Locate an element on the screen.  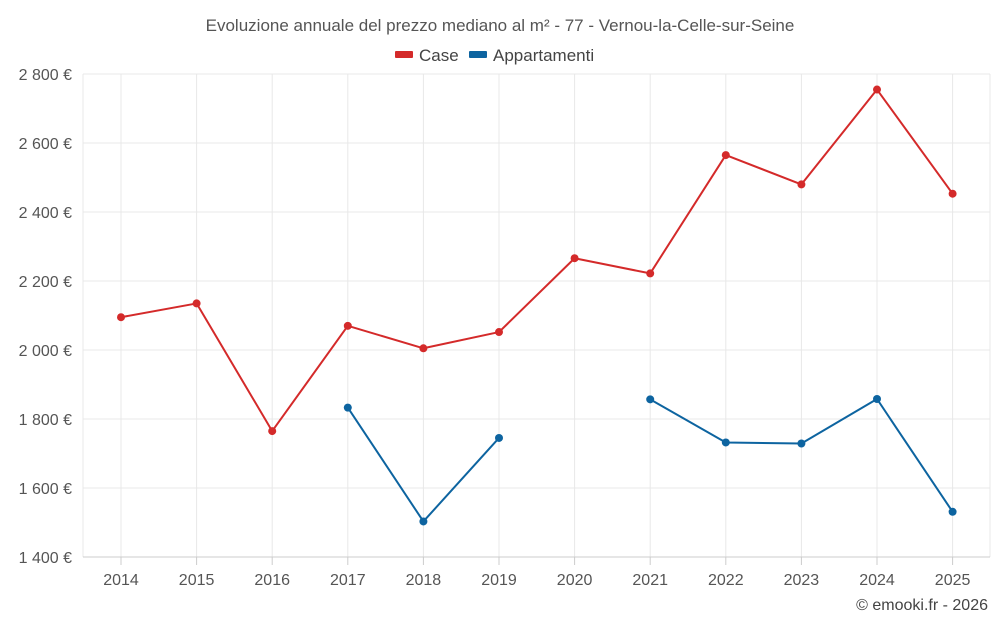
legend-item-appartamenti: Appartamenti is located at coordinates (531, 55).